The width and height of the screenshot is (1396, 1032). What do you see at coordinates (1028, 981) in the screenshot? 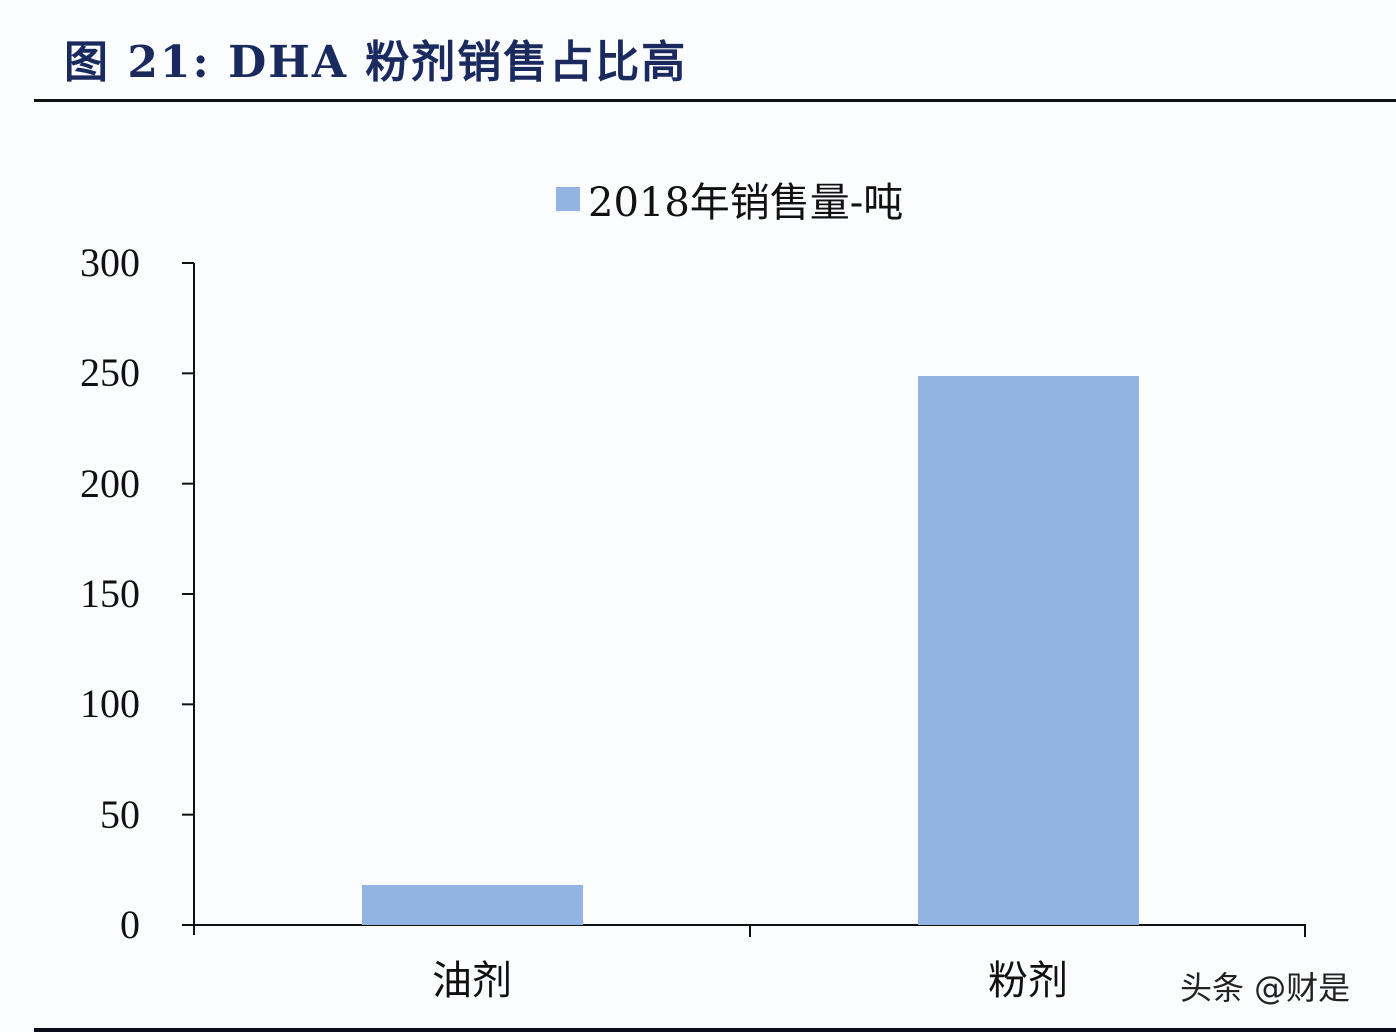
I see `x-label-powder: 粉剂` at bounding box center [1028, 981].